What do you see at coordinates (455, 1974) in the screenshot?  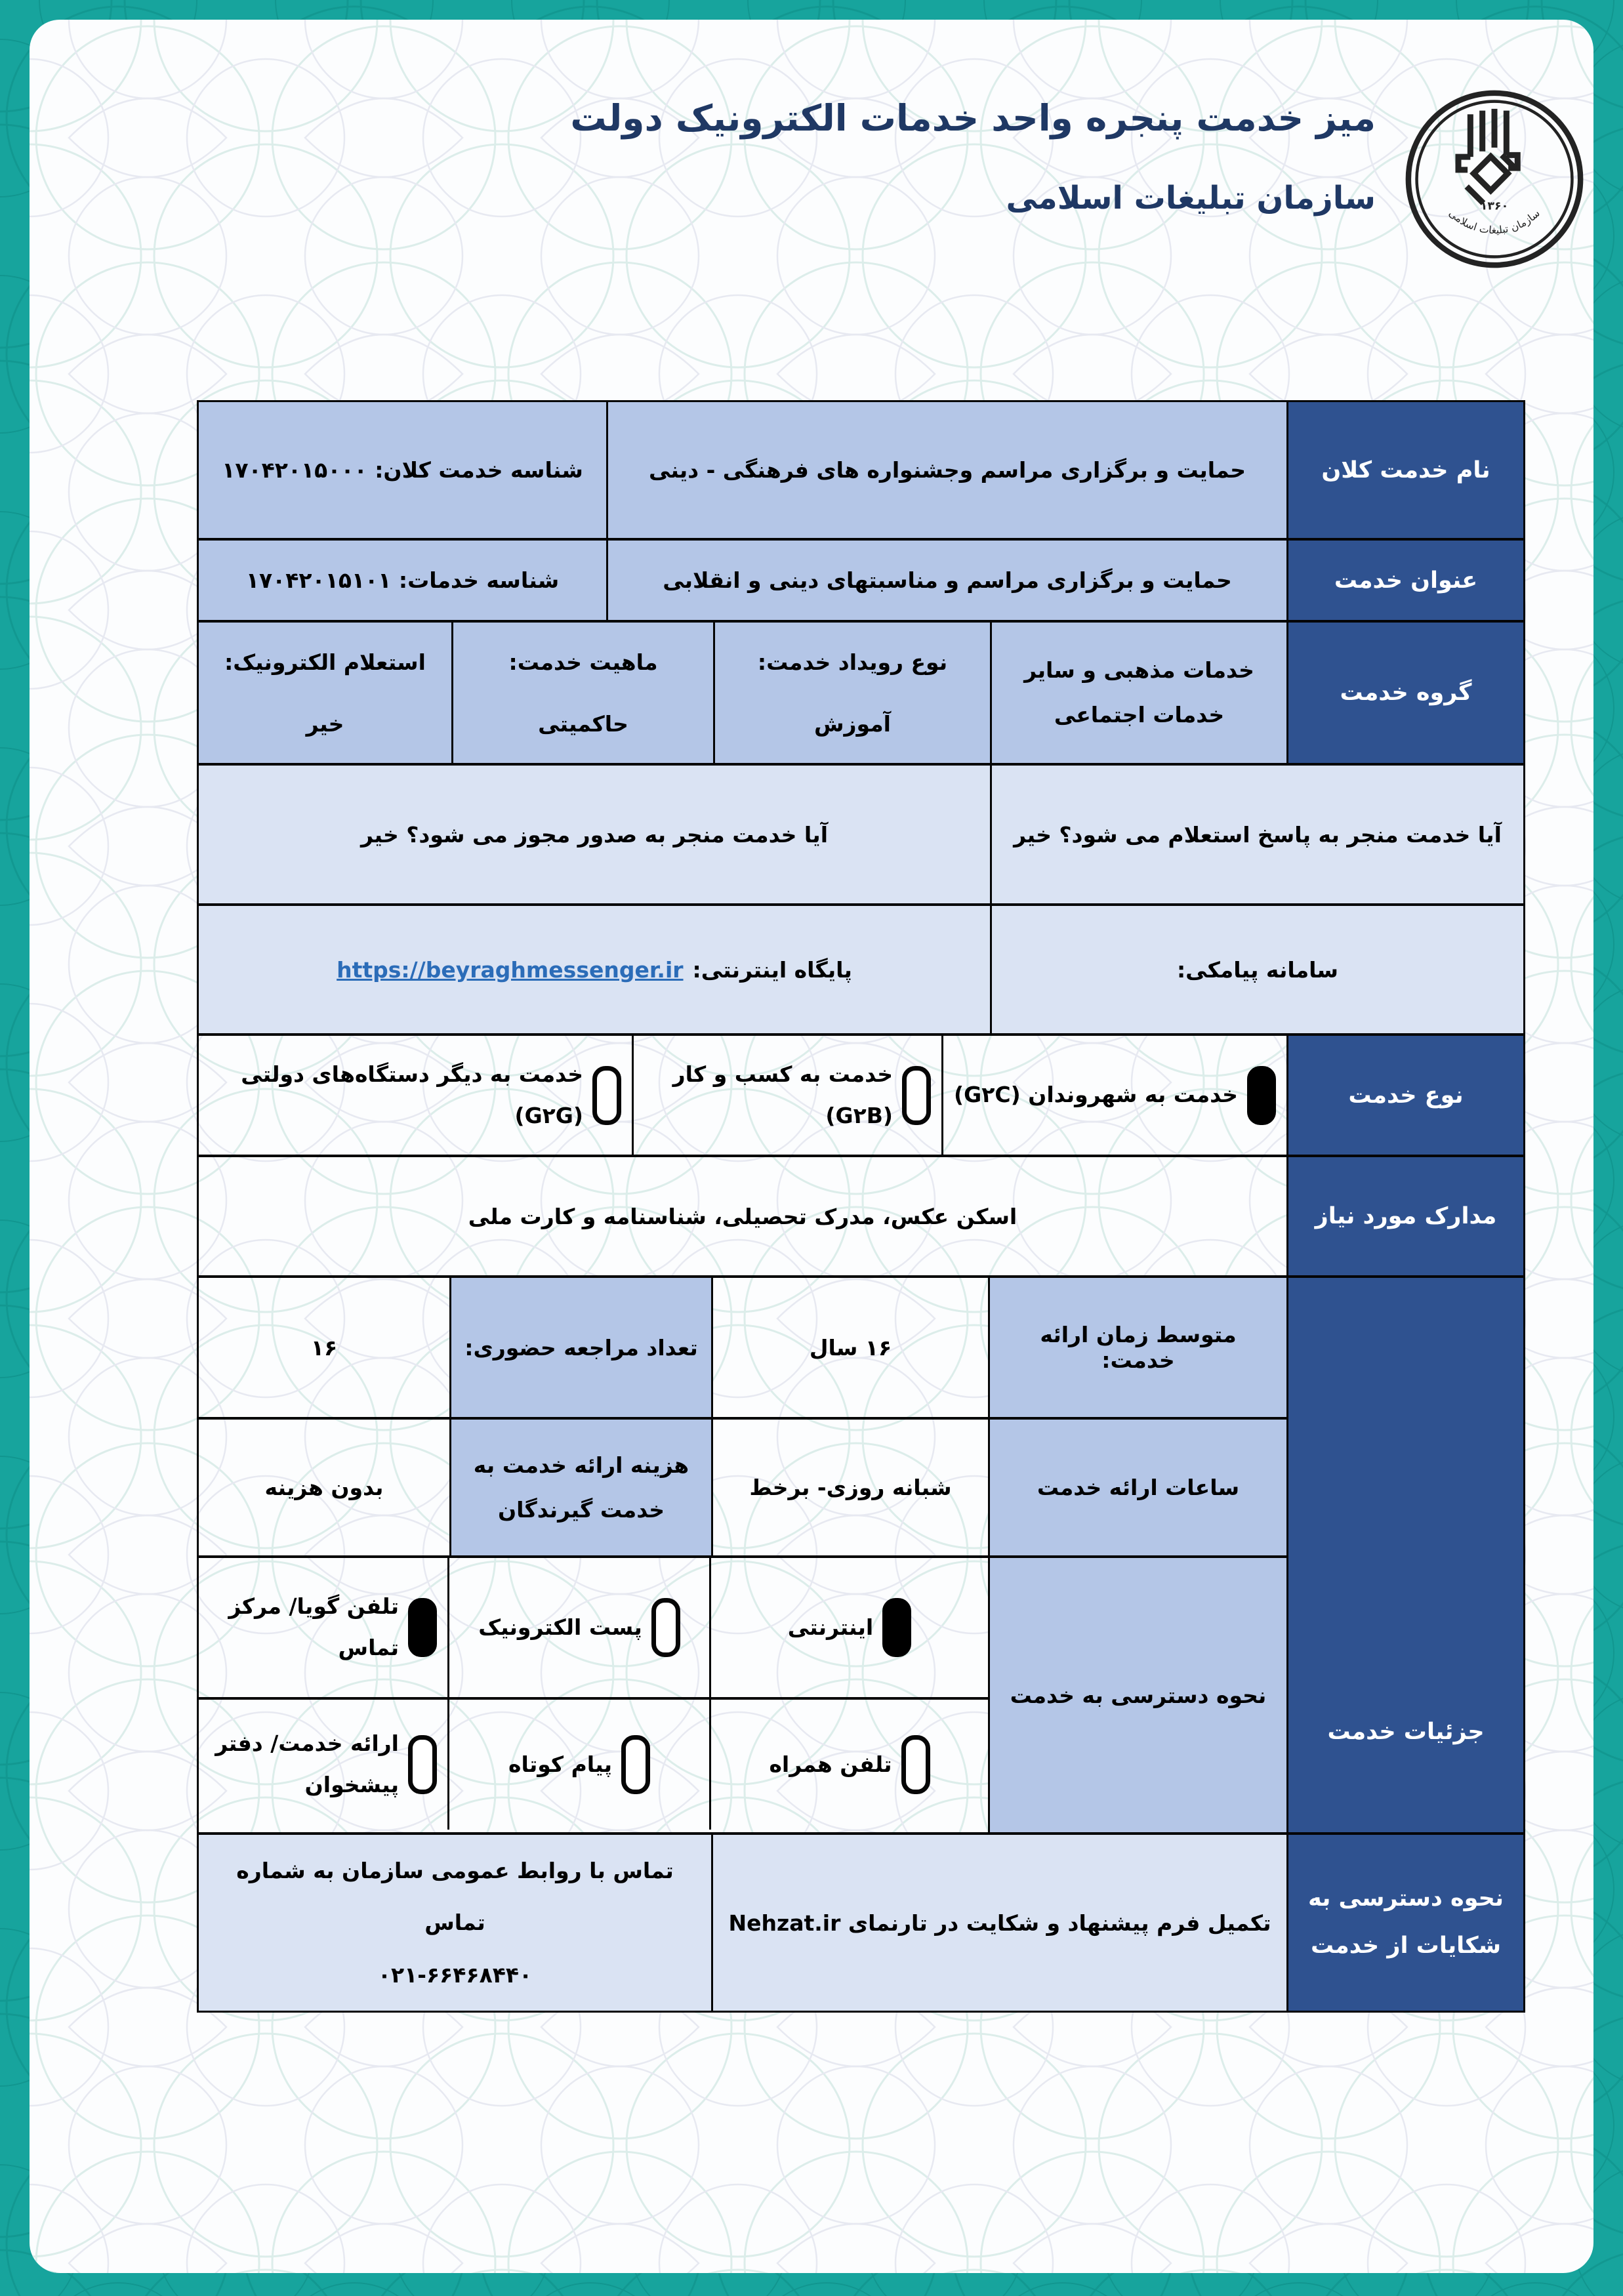 I see `complaints-phone-number: ۰۲۱-۶۶۴۶۸۴۴۰` at bounding box center [455, 1974].